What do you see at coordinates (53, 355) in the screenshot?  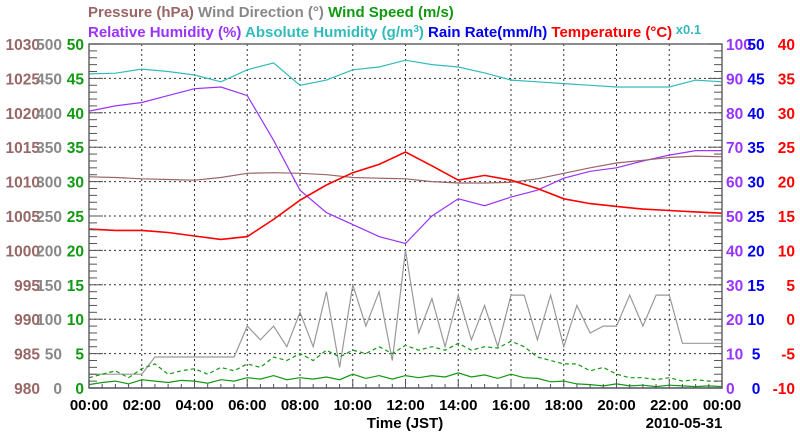 I see `wind_direction-tick-label: 50` at bounding box center [53, 355].